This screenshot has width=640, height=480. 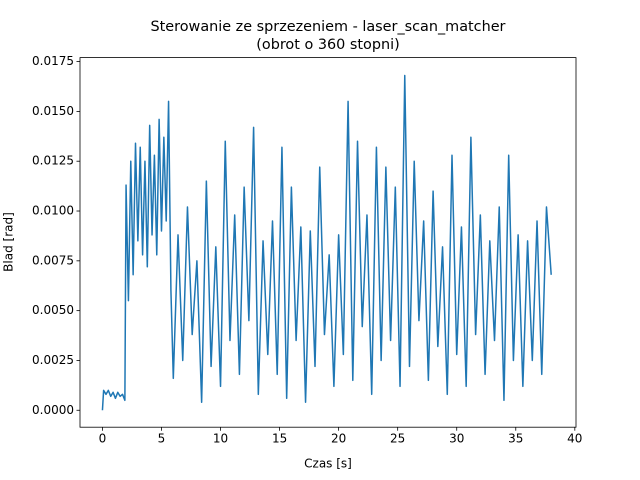 What do you see at coordinates (9, 242) in the screenshot?
I see `y-axis-label: Blad [rad]` at bounding box center [9, 242].